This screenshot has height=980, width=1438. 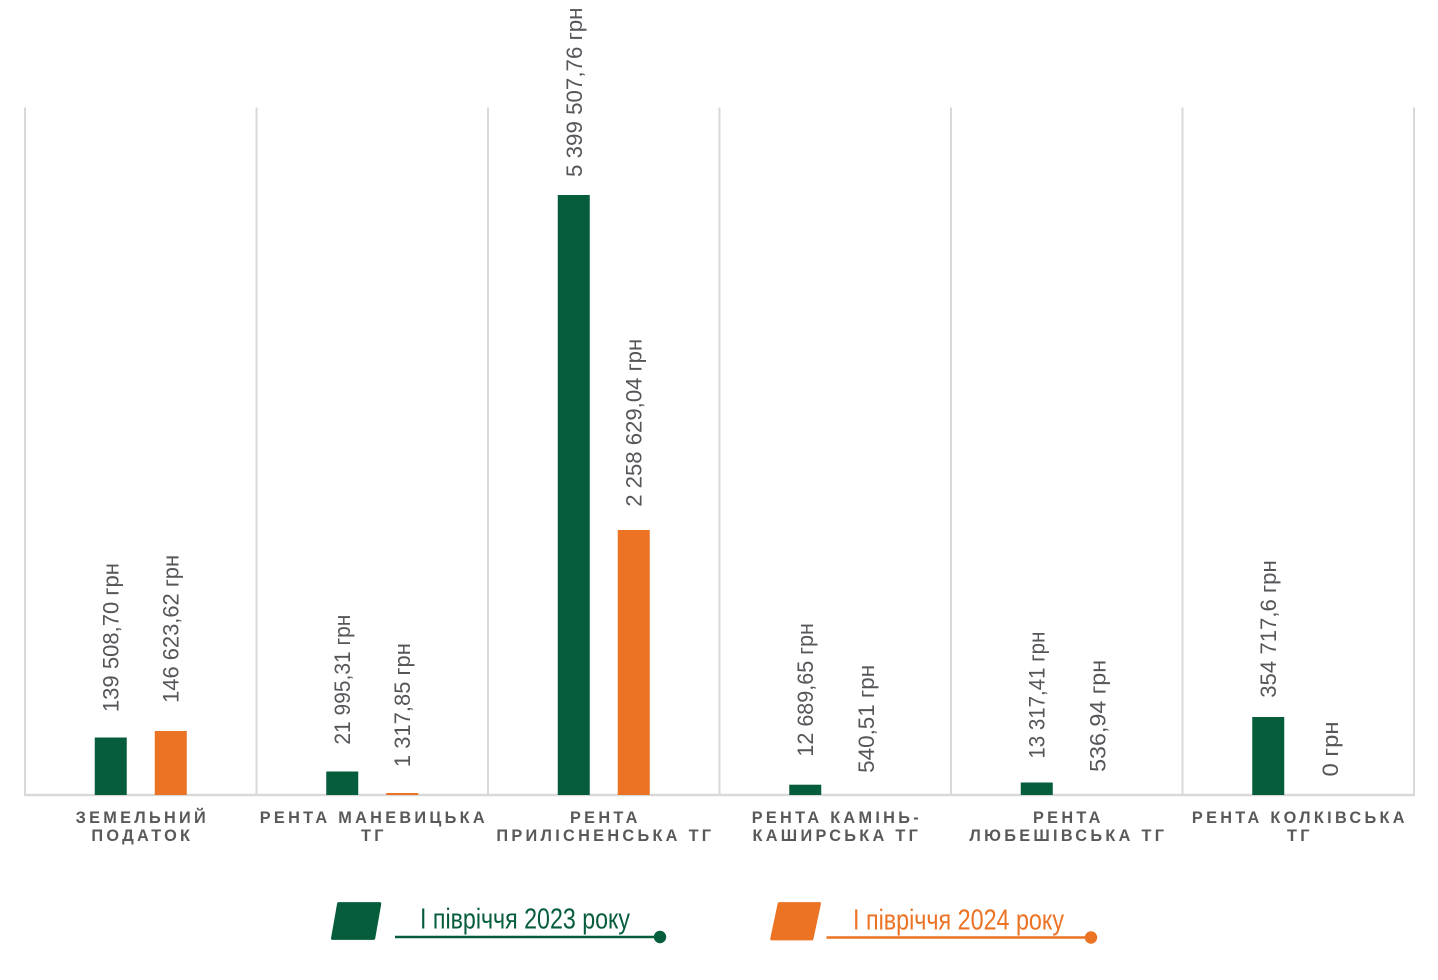 What do you see at coordinates (837, 818) in the screenshot?
I see `svg-text: РЕНТА КАМІНЬ-` at bounding box center [837, 818].